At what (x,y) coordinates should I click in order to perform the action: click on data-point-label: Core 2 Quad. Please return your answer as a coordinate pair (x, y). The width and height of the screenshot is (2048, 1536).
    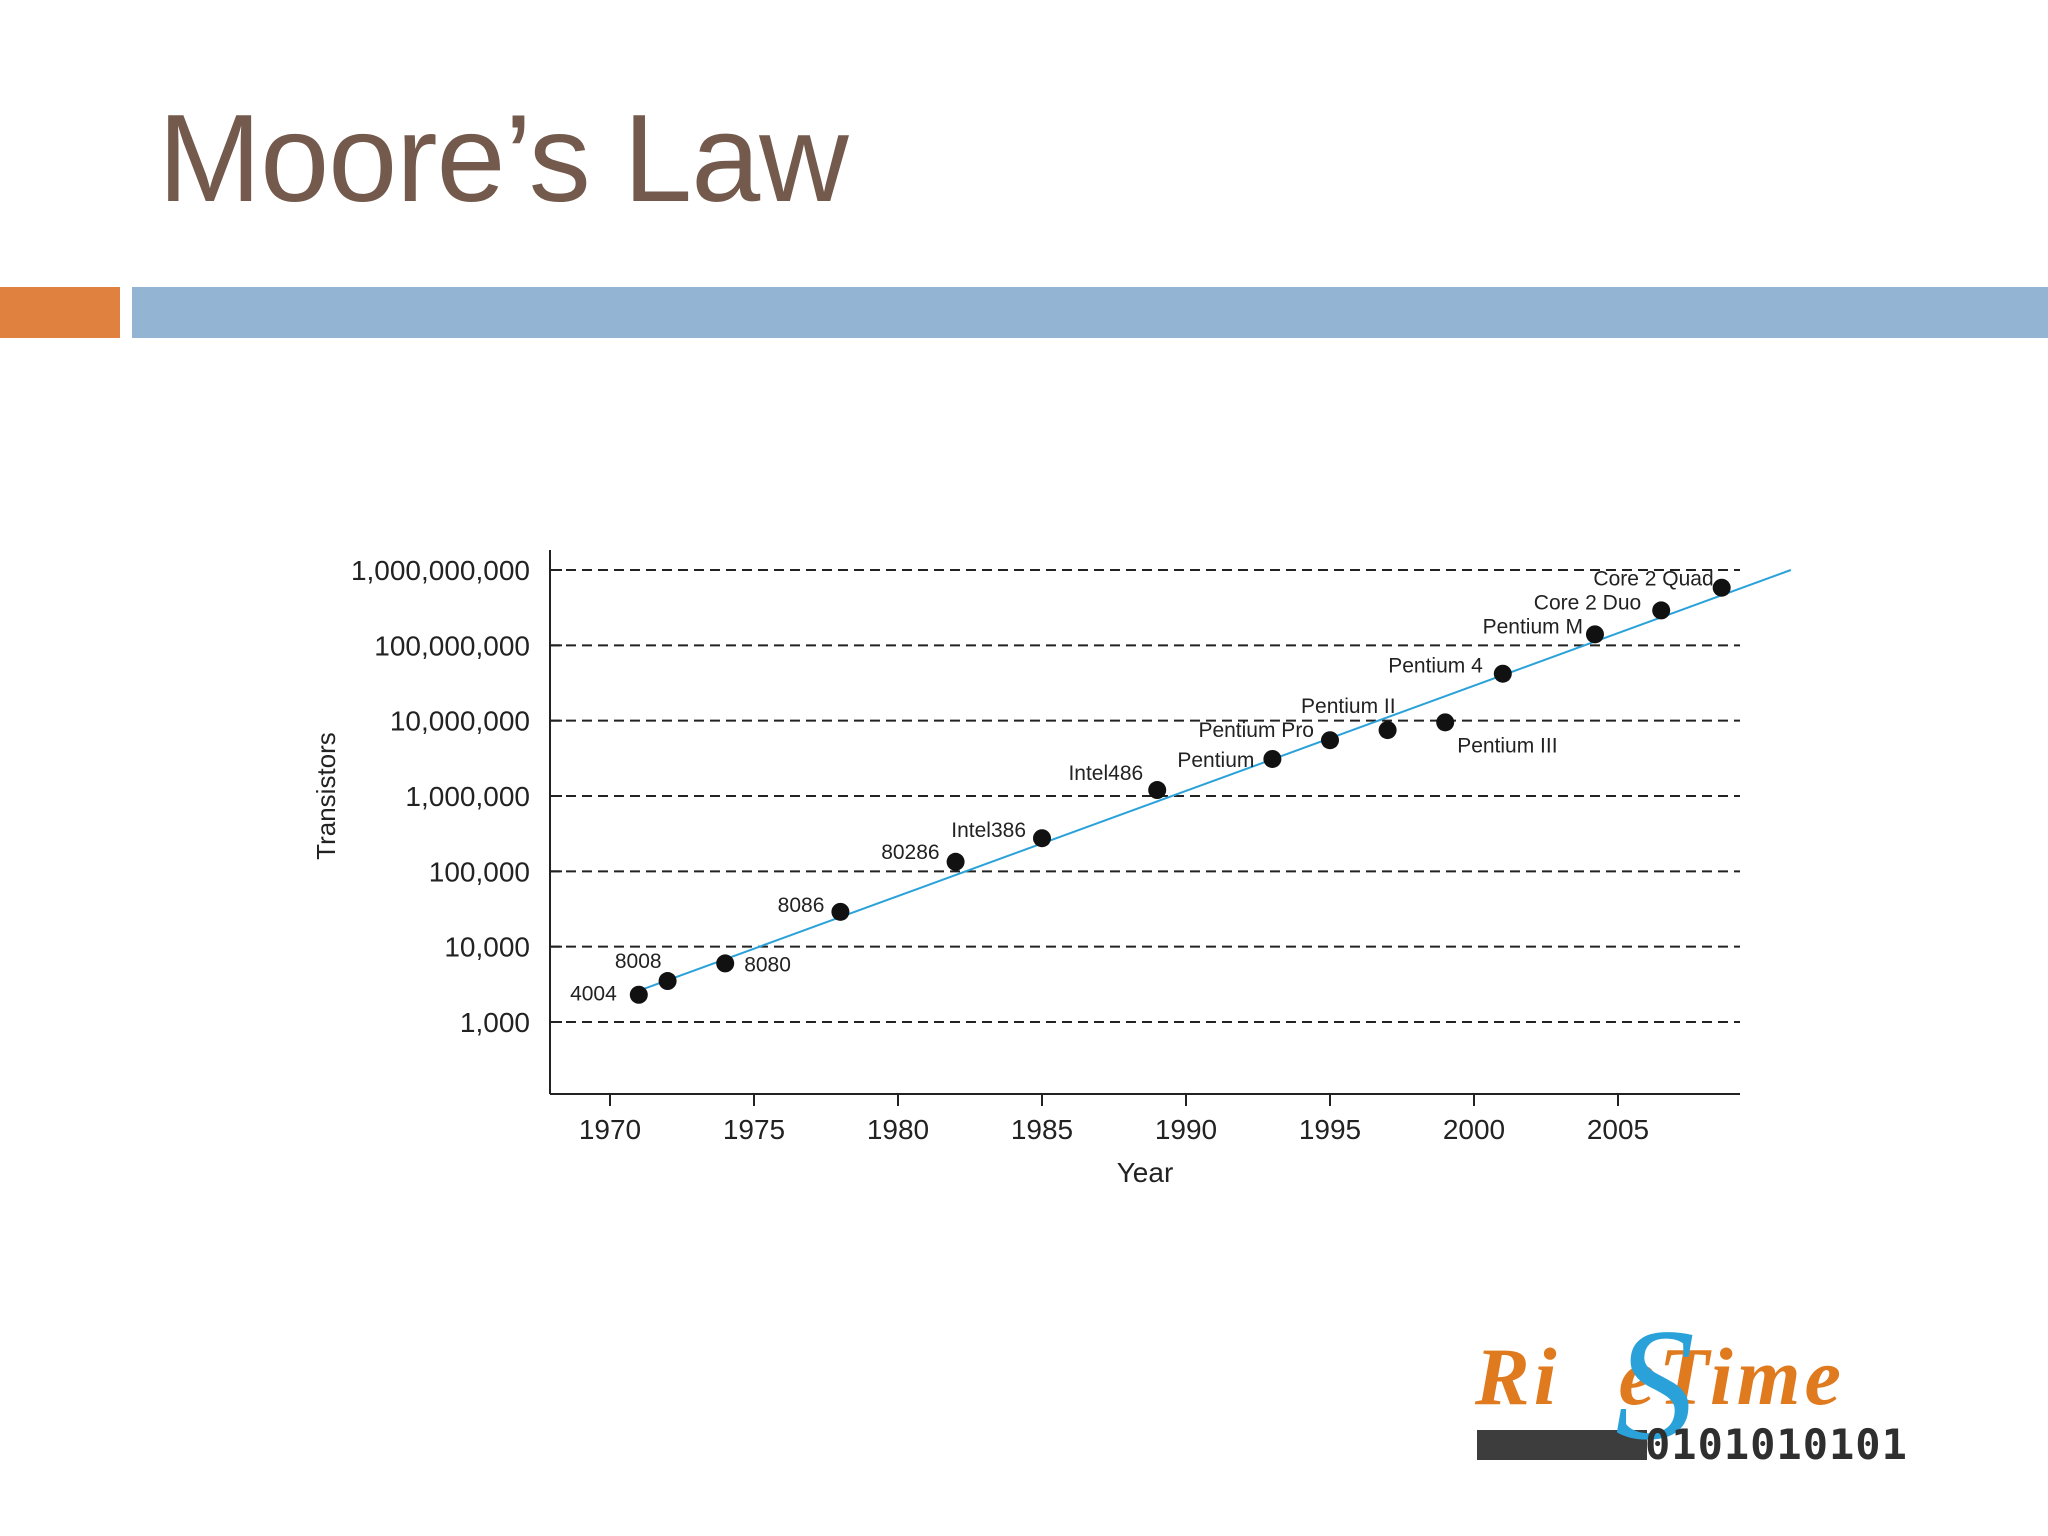
    Looking at the image, I should click on (1653, 579).